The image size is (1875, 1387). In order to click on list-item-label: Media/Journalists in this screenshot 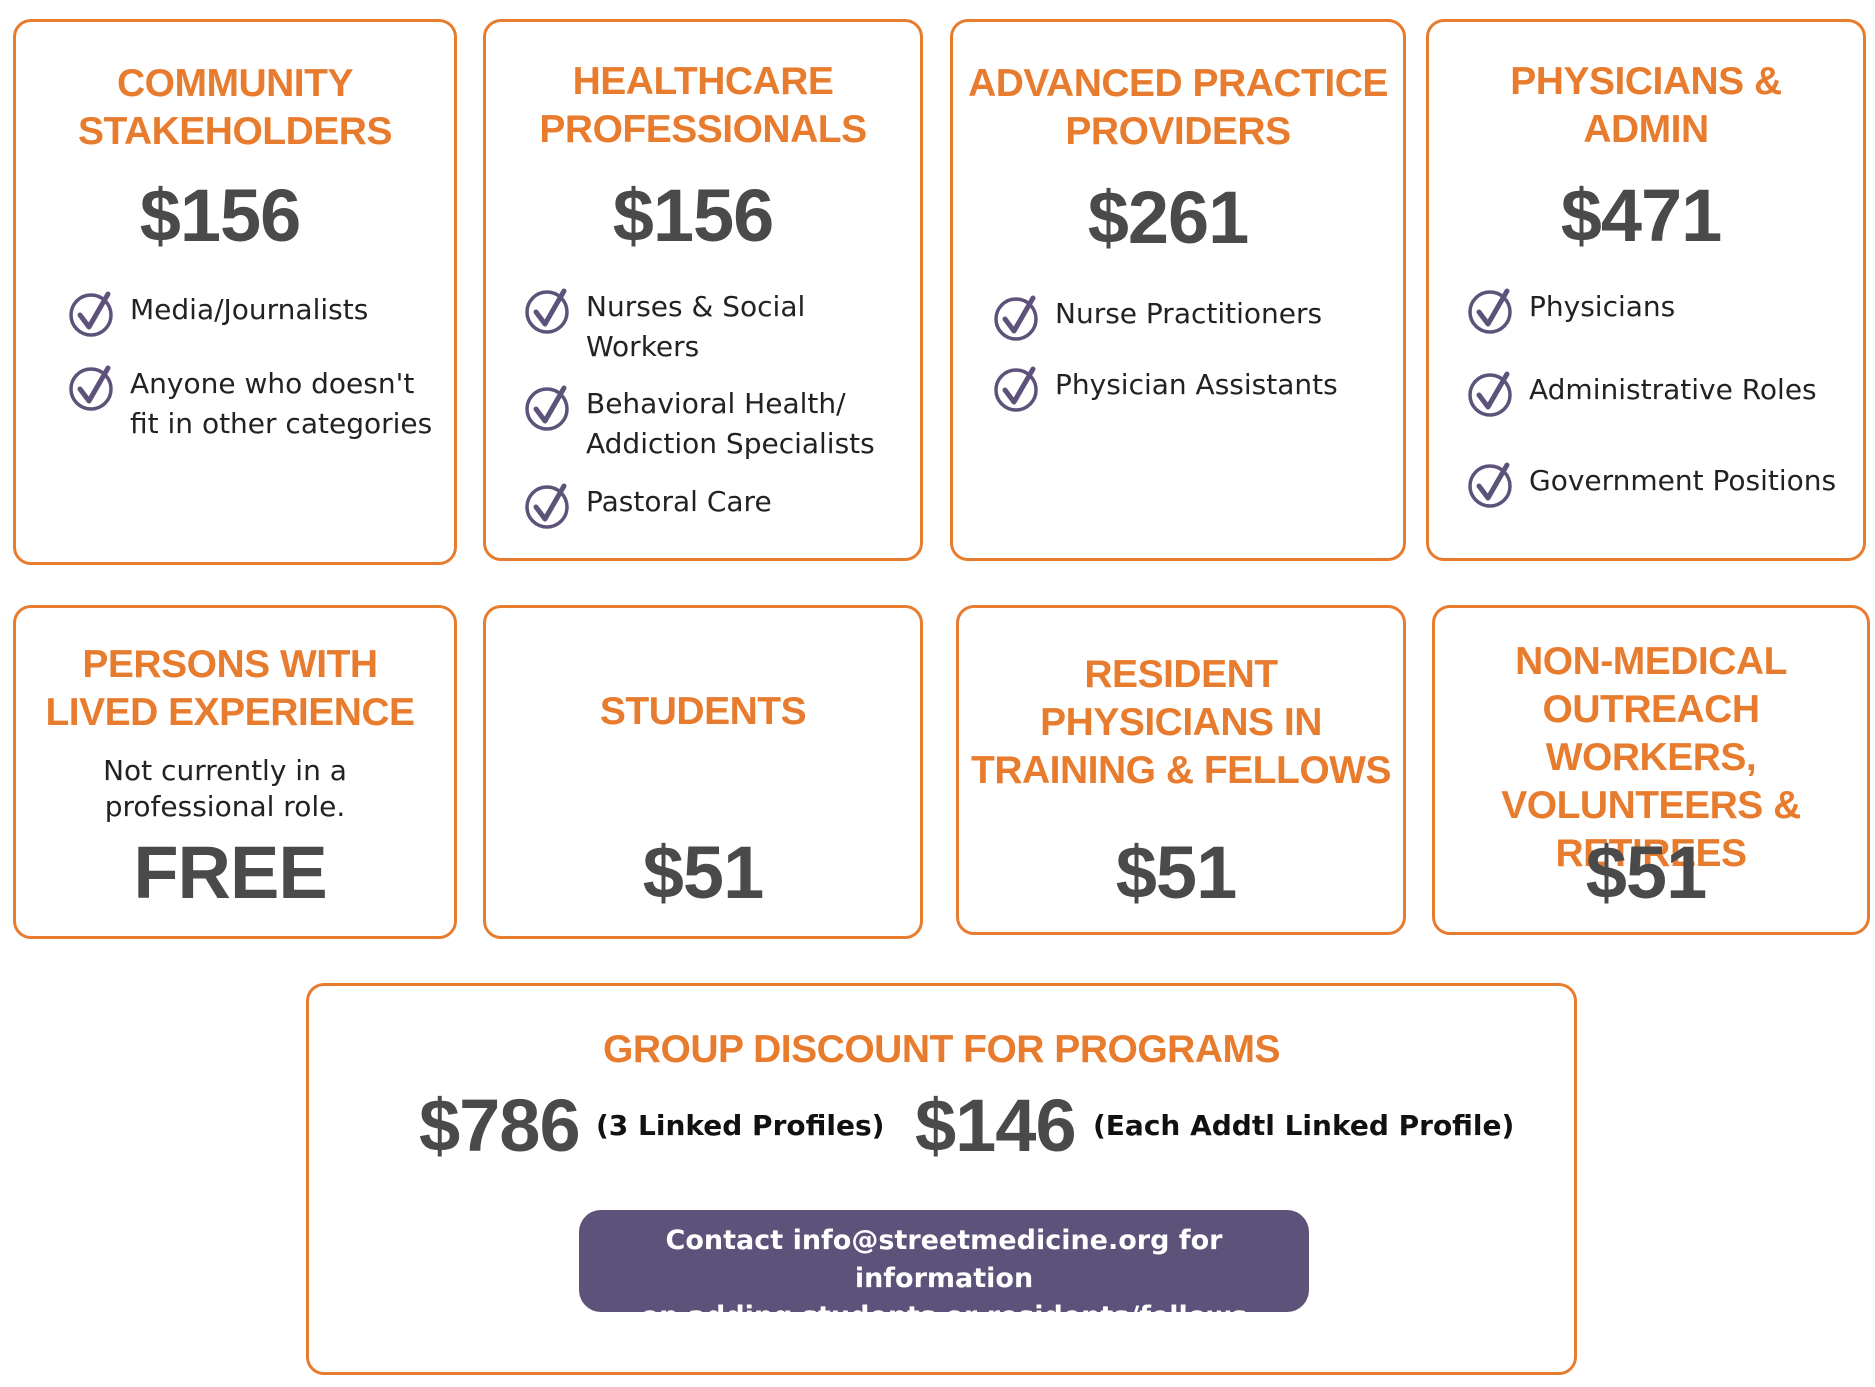, I will do `click(249, 309)`.